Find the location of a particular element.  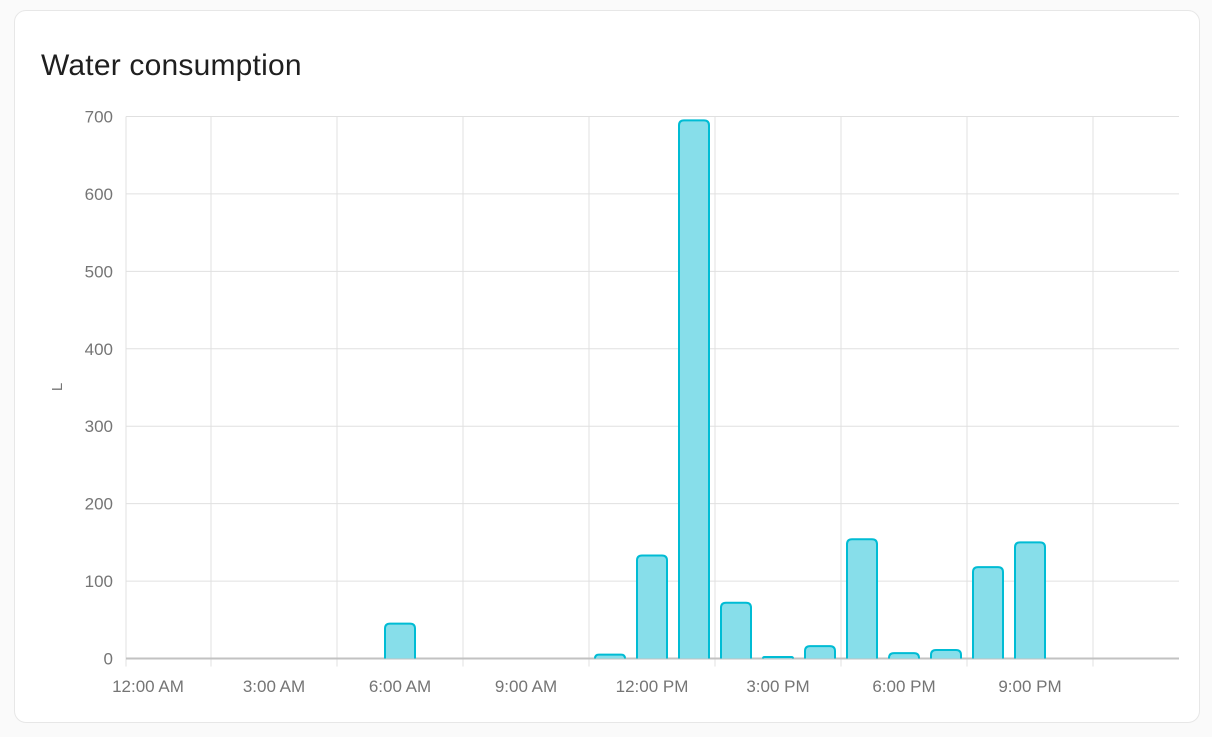

x-tick-label: 3:00 PM is located at coordinates (777, 686).